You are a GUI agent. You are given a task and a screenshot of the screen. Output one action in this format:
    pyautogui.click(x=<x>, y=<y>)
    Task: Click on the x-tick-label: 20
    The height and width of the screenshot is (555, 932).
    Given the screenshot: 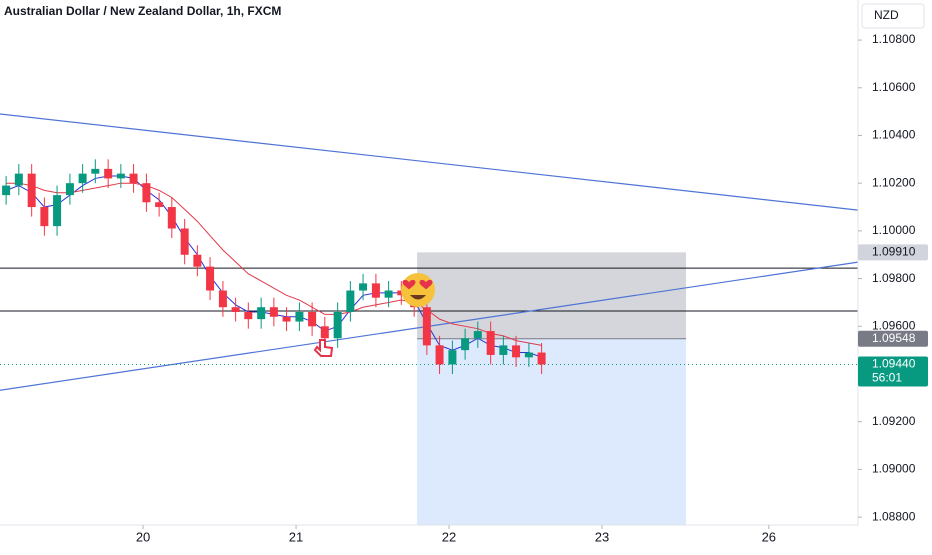 What is the action you would take?
    pyautogui.click(x=143, y=536)
    